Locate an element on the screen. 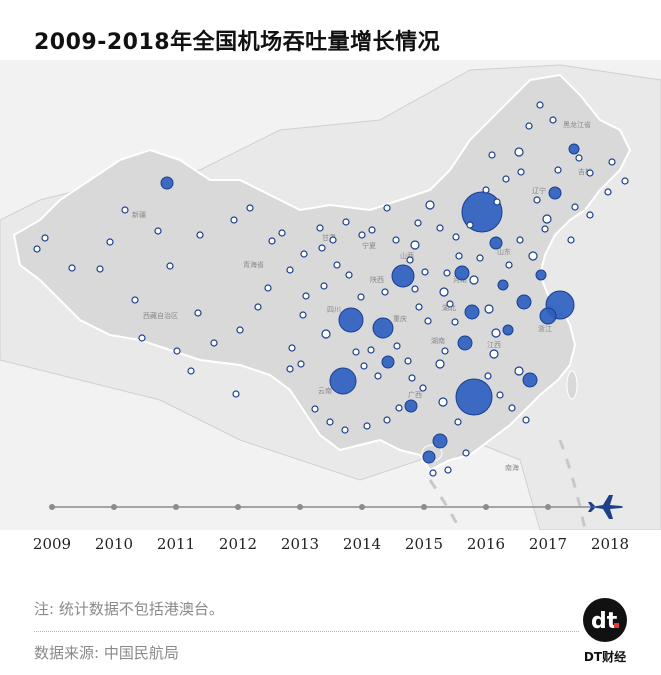 Image resolution: width=661 pixels, height=675 pixels. map-label: 黑龙江省 is located at coordinates (577, 124).